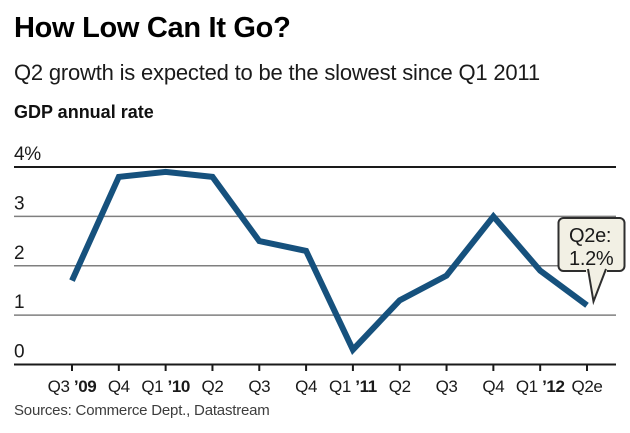 This screenshot has height=433, width=630. Describe the element at coordinates (19, 352) in the screenshot. I see `y-axis-tick-label: 0` at that location.